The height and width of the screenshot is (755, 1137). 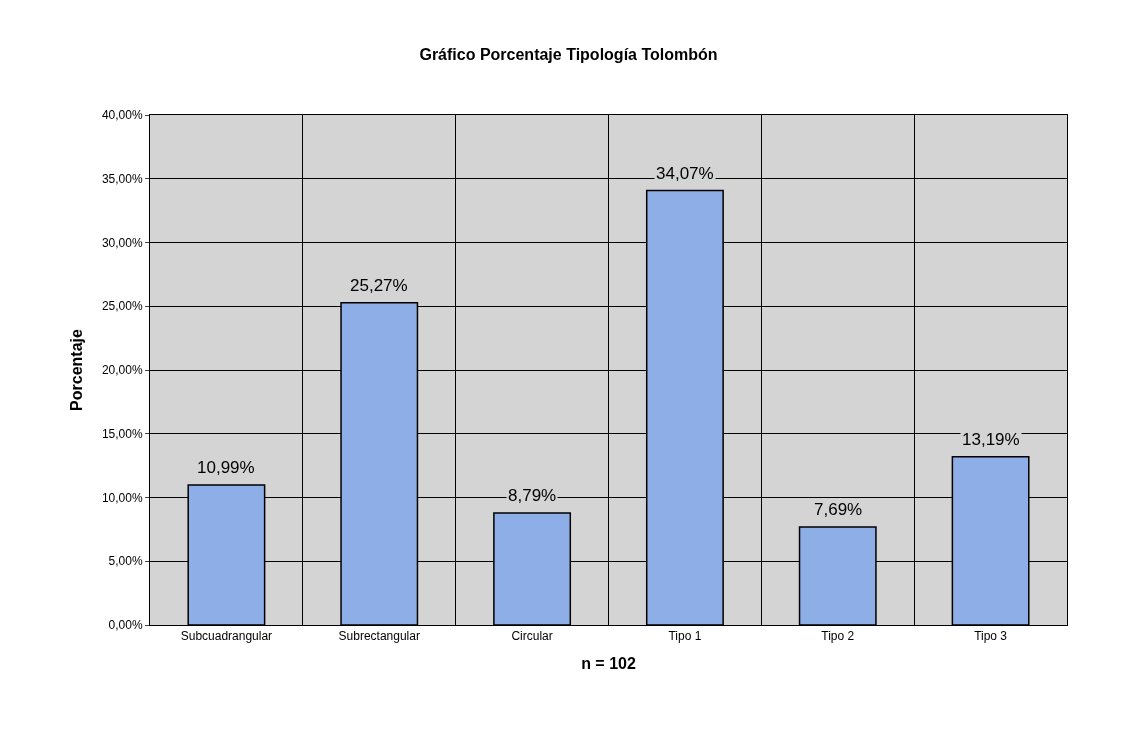 I want to click on y-tick-label: 5,00%, so click(x=125, y=561).